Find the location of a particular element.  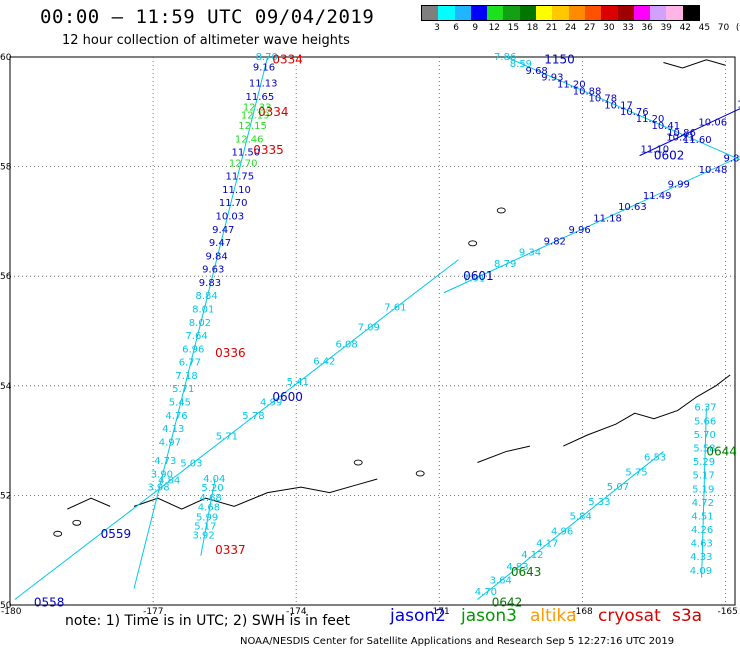

wave-height-label: 4.83 is located at coordinates (517, 567).